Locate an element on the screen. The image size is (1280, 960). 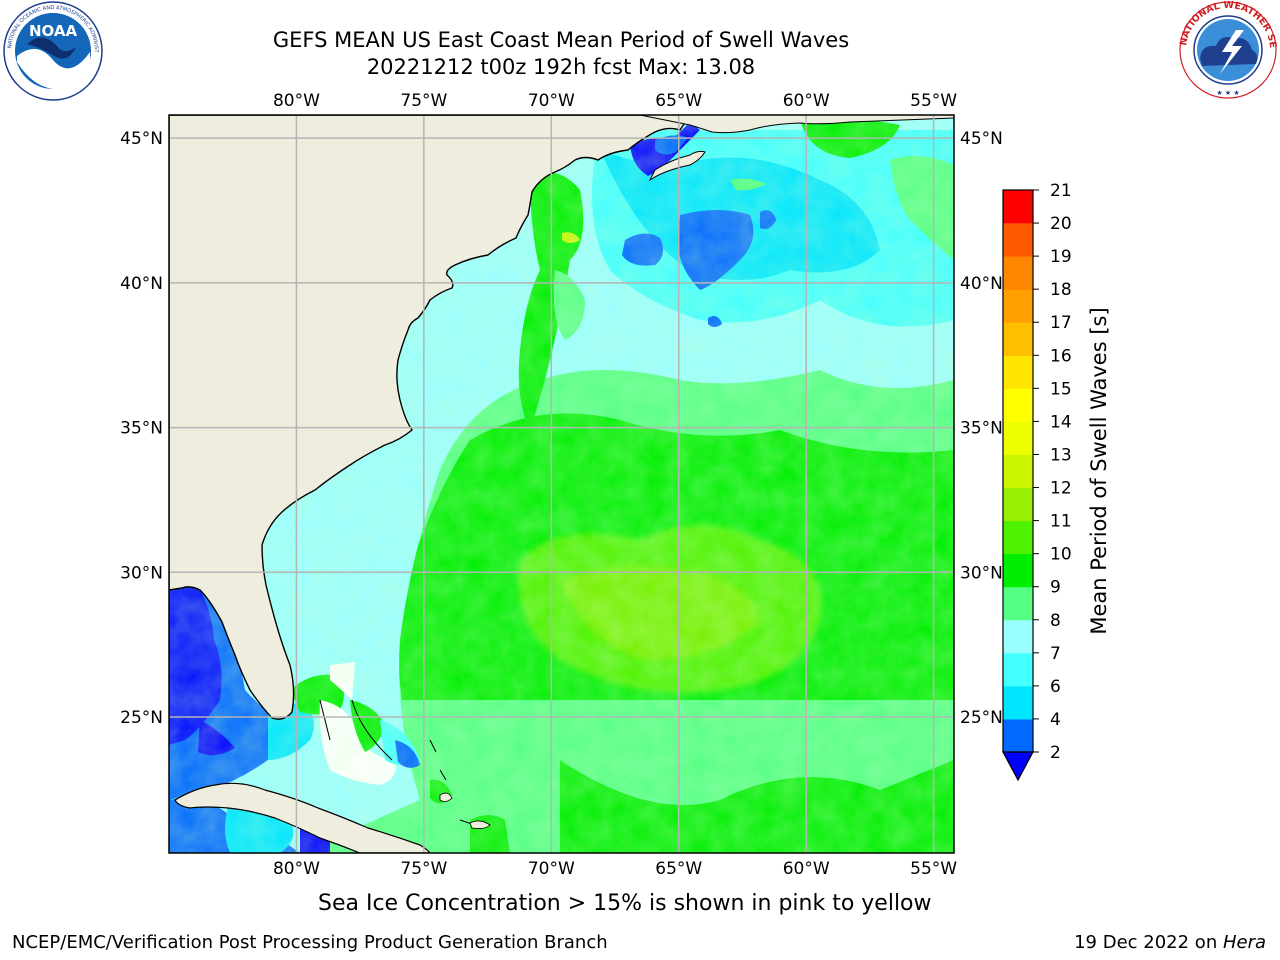
footer-date: 19 Dec 2022 on Hera is located at coordinates (1170, 942).